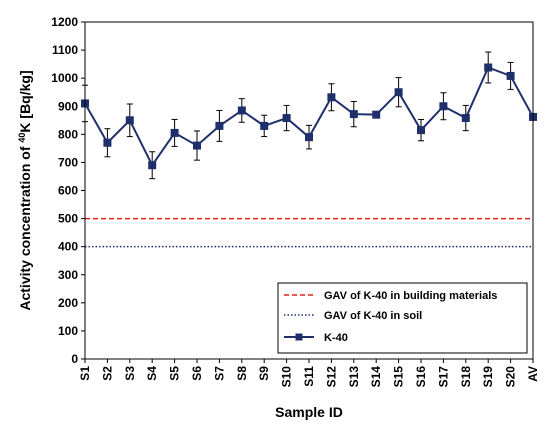 The width and height of the screenshot is (550, 427). What do you see at coordinates (65, 50) in the screenshot?
I see `y-tick-label: 1100` at bounding box center [65, 50].